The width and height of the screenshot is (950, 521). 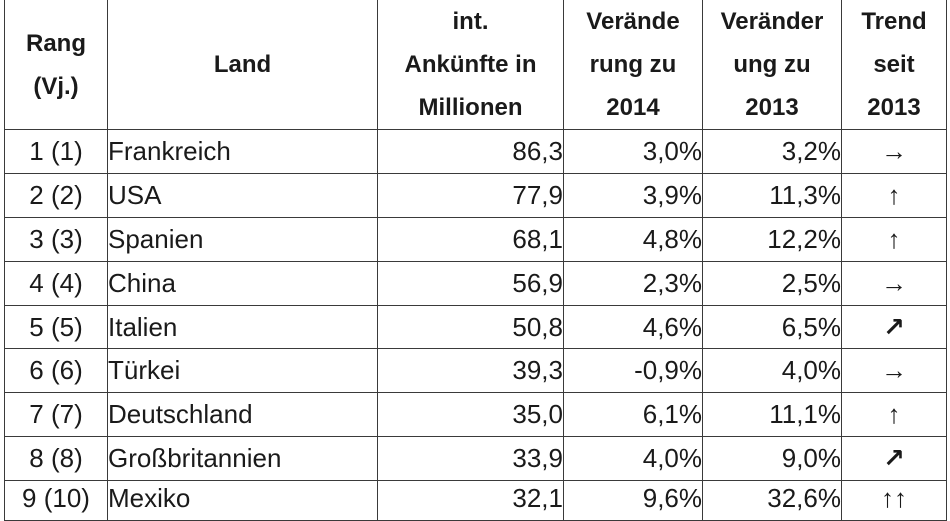 What do you see at coordinates (633, 500) in the screenshot?
I see `cell-change-2014: 9,6%` at bounding box center [633, 500].